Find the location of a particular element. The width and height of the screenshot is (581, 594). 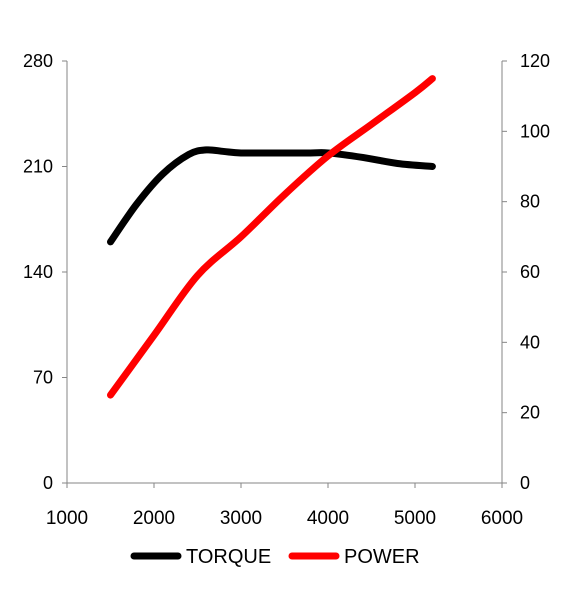

x-tick-label: 5000 is located at coordinates (415, 518).